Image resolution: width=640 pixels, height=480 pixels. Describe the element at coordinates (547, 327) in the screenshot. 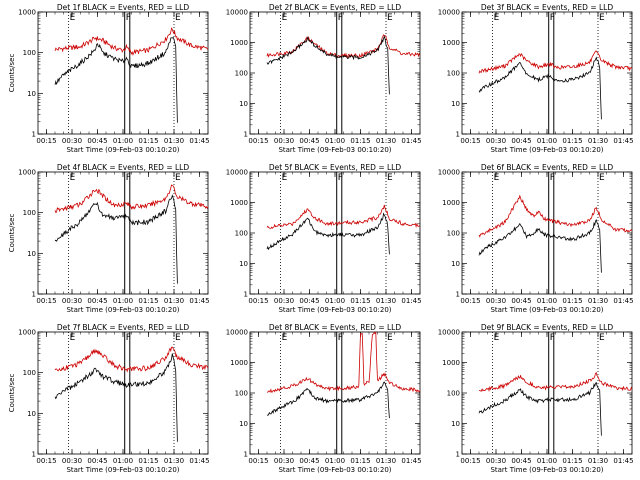

I see `chart-title: Det 9f BLACK = Events, RED = LLD` at that location.